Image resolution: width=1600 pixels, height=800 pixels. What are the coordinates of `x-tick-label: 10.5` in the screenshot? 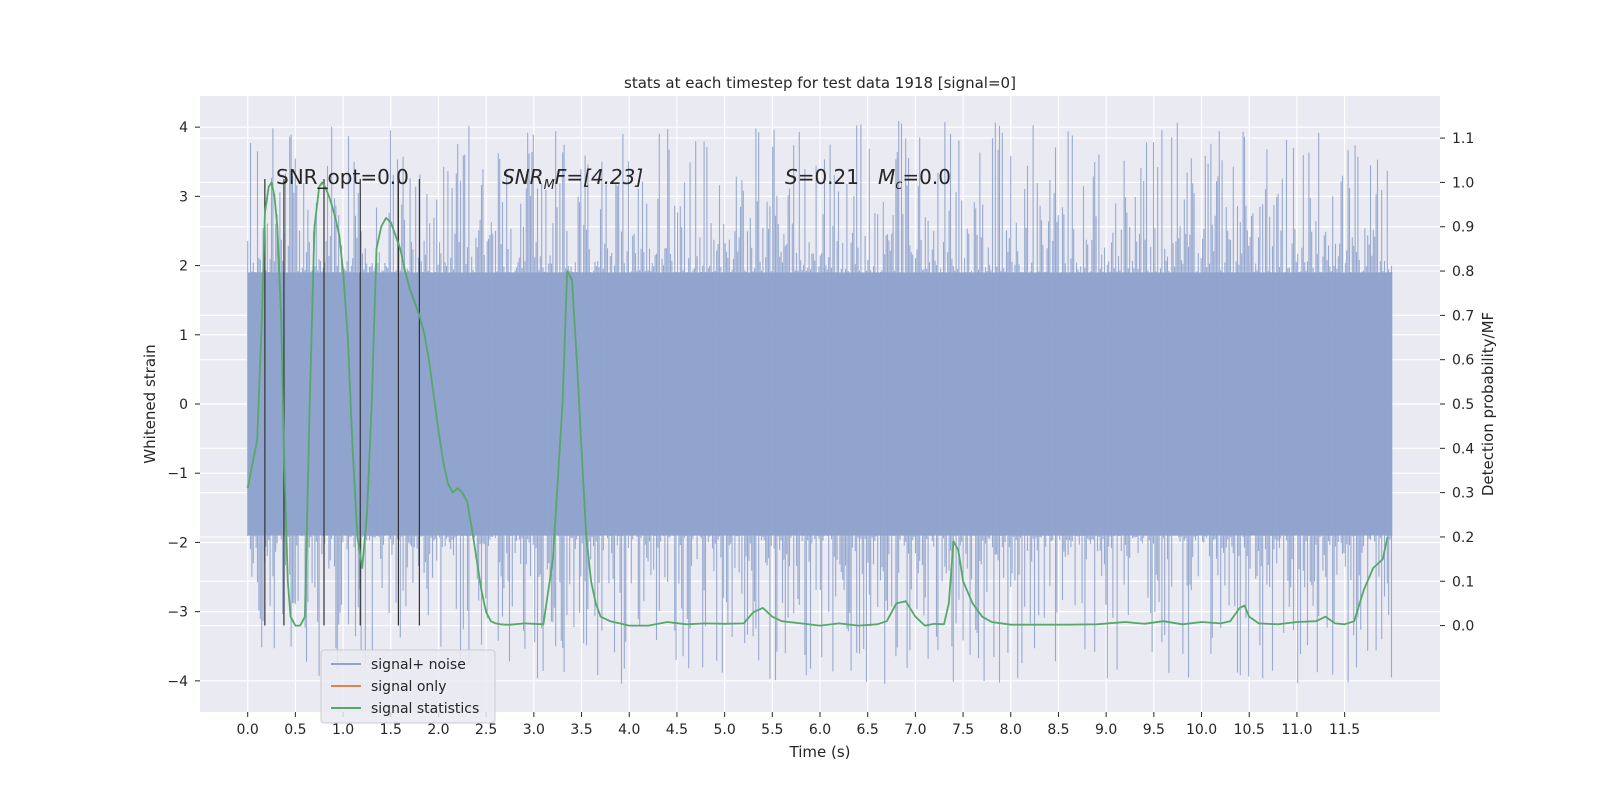 It's located at (1249, 730).